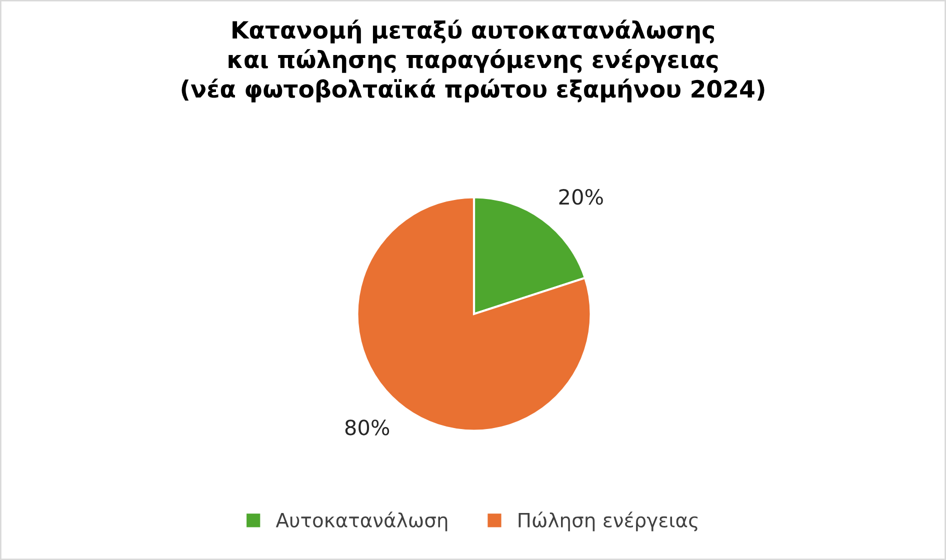  I want to click on legend-label: Πώληση ενέργειας, so click(608, 522).